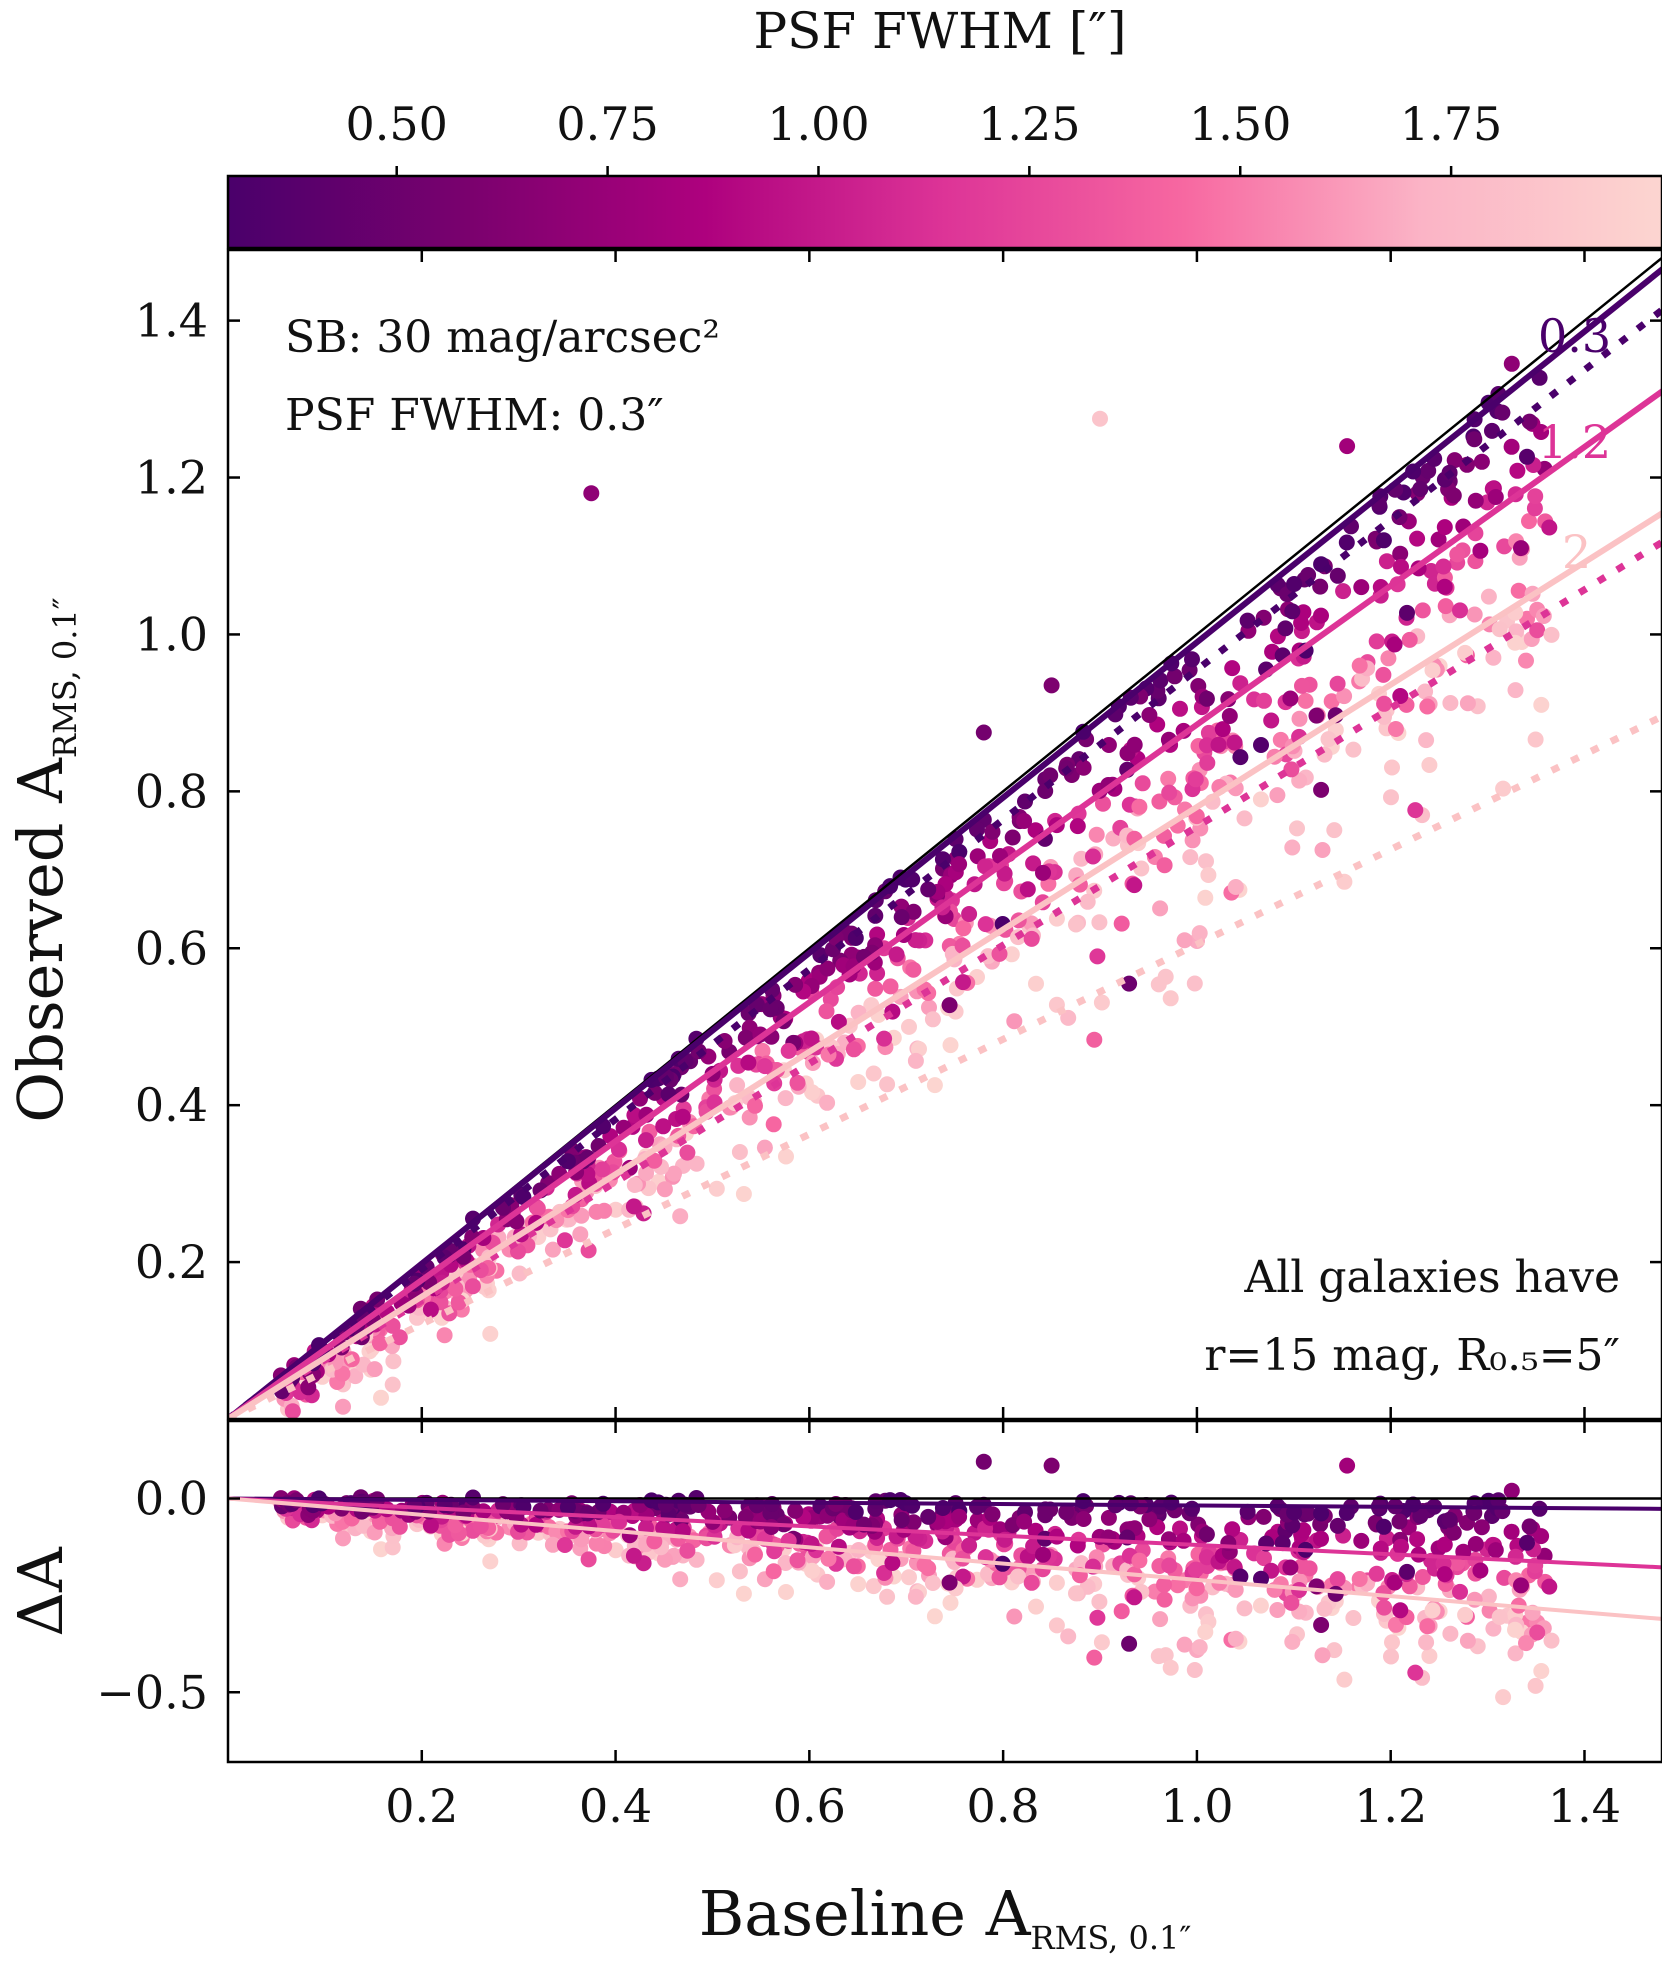  What do you see at coordinates (1576, 552) in the screenshot?
I see `line-label-2: 2` at bounding box center [1576, 552].